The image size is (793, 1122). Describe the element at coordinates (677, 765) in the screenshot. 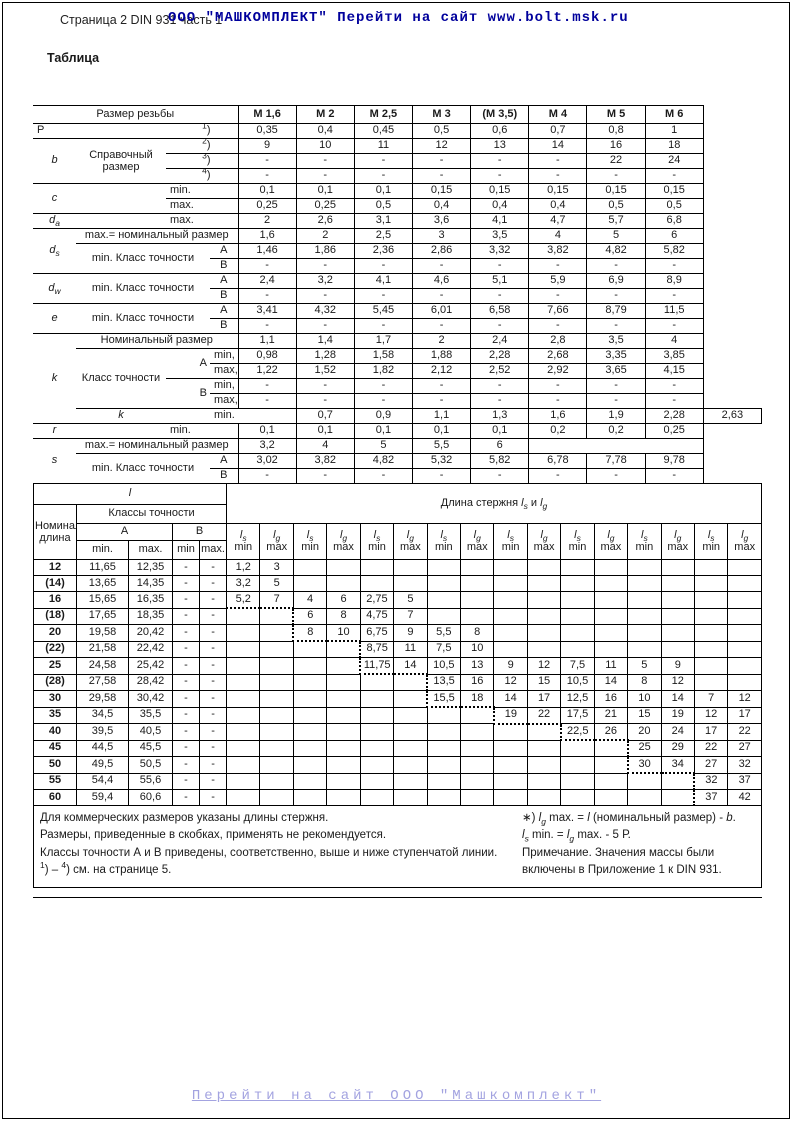

I see `shaft-length-cell: 34` at that location.